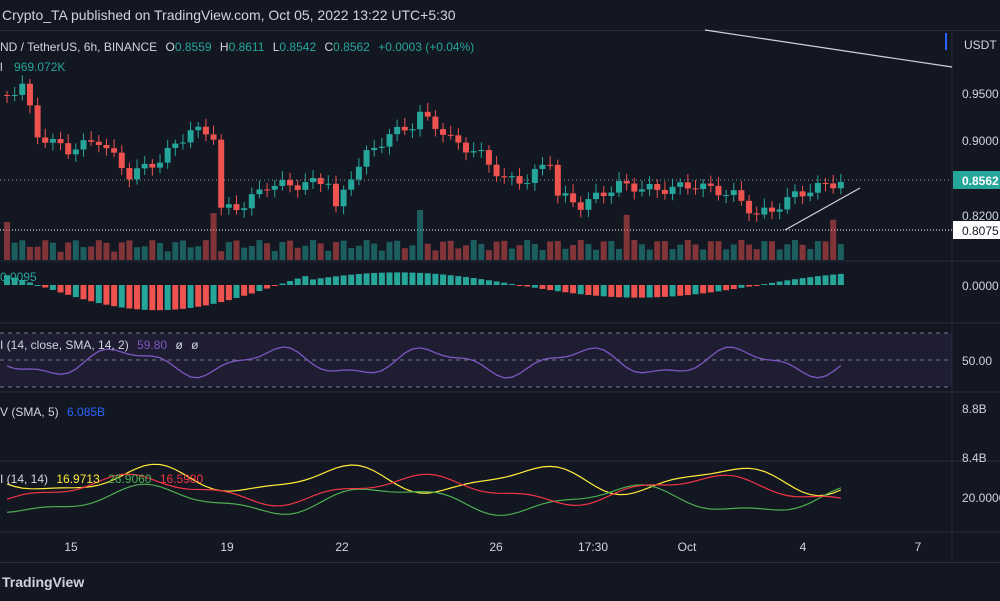  I want to click on adx-line, so click(424, 480).